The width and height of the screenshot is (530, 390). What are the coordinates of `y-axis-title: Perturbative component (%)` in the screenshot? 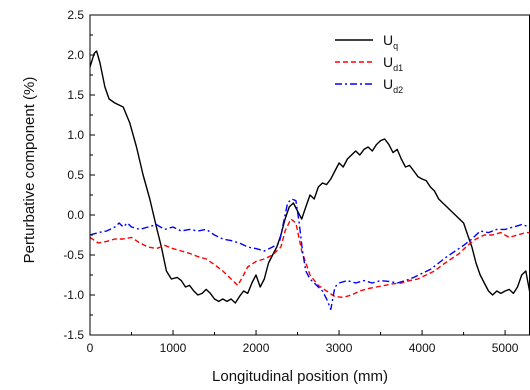 It's located at (29, 170).